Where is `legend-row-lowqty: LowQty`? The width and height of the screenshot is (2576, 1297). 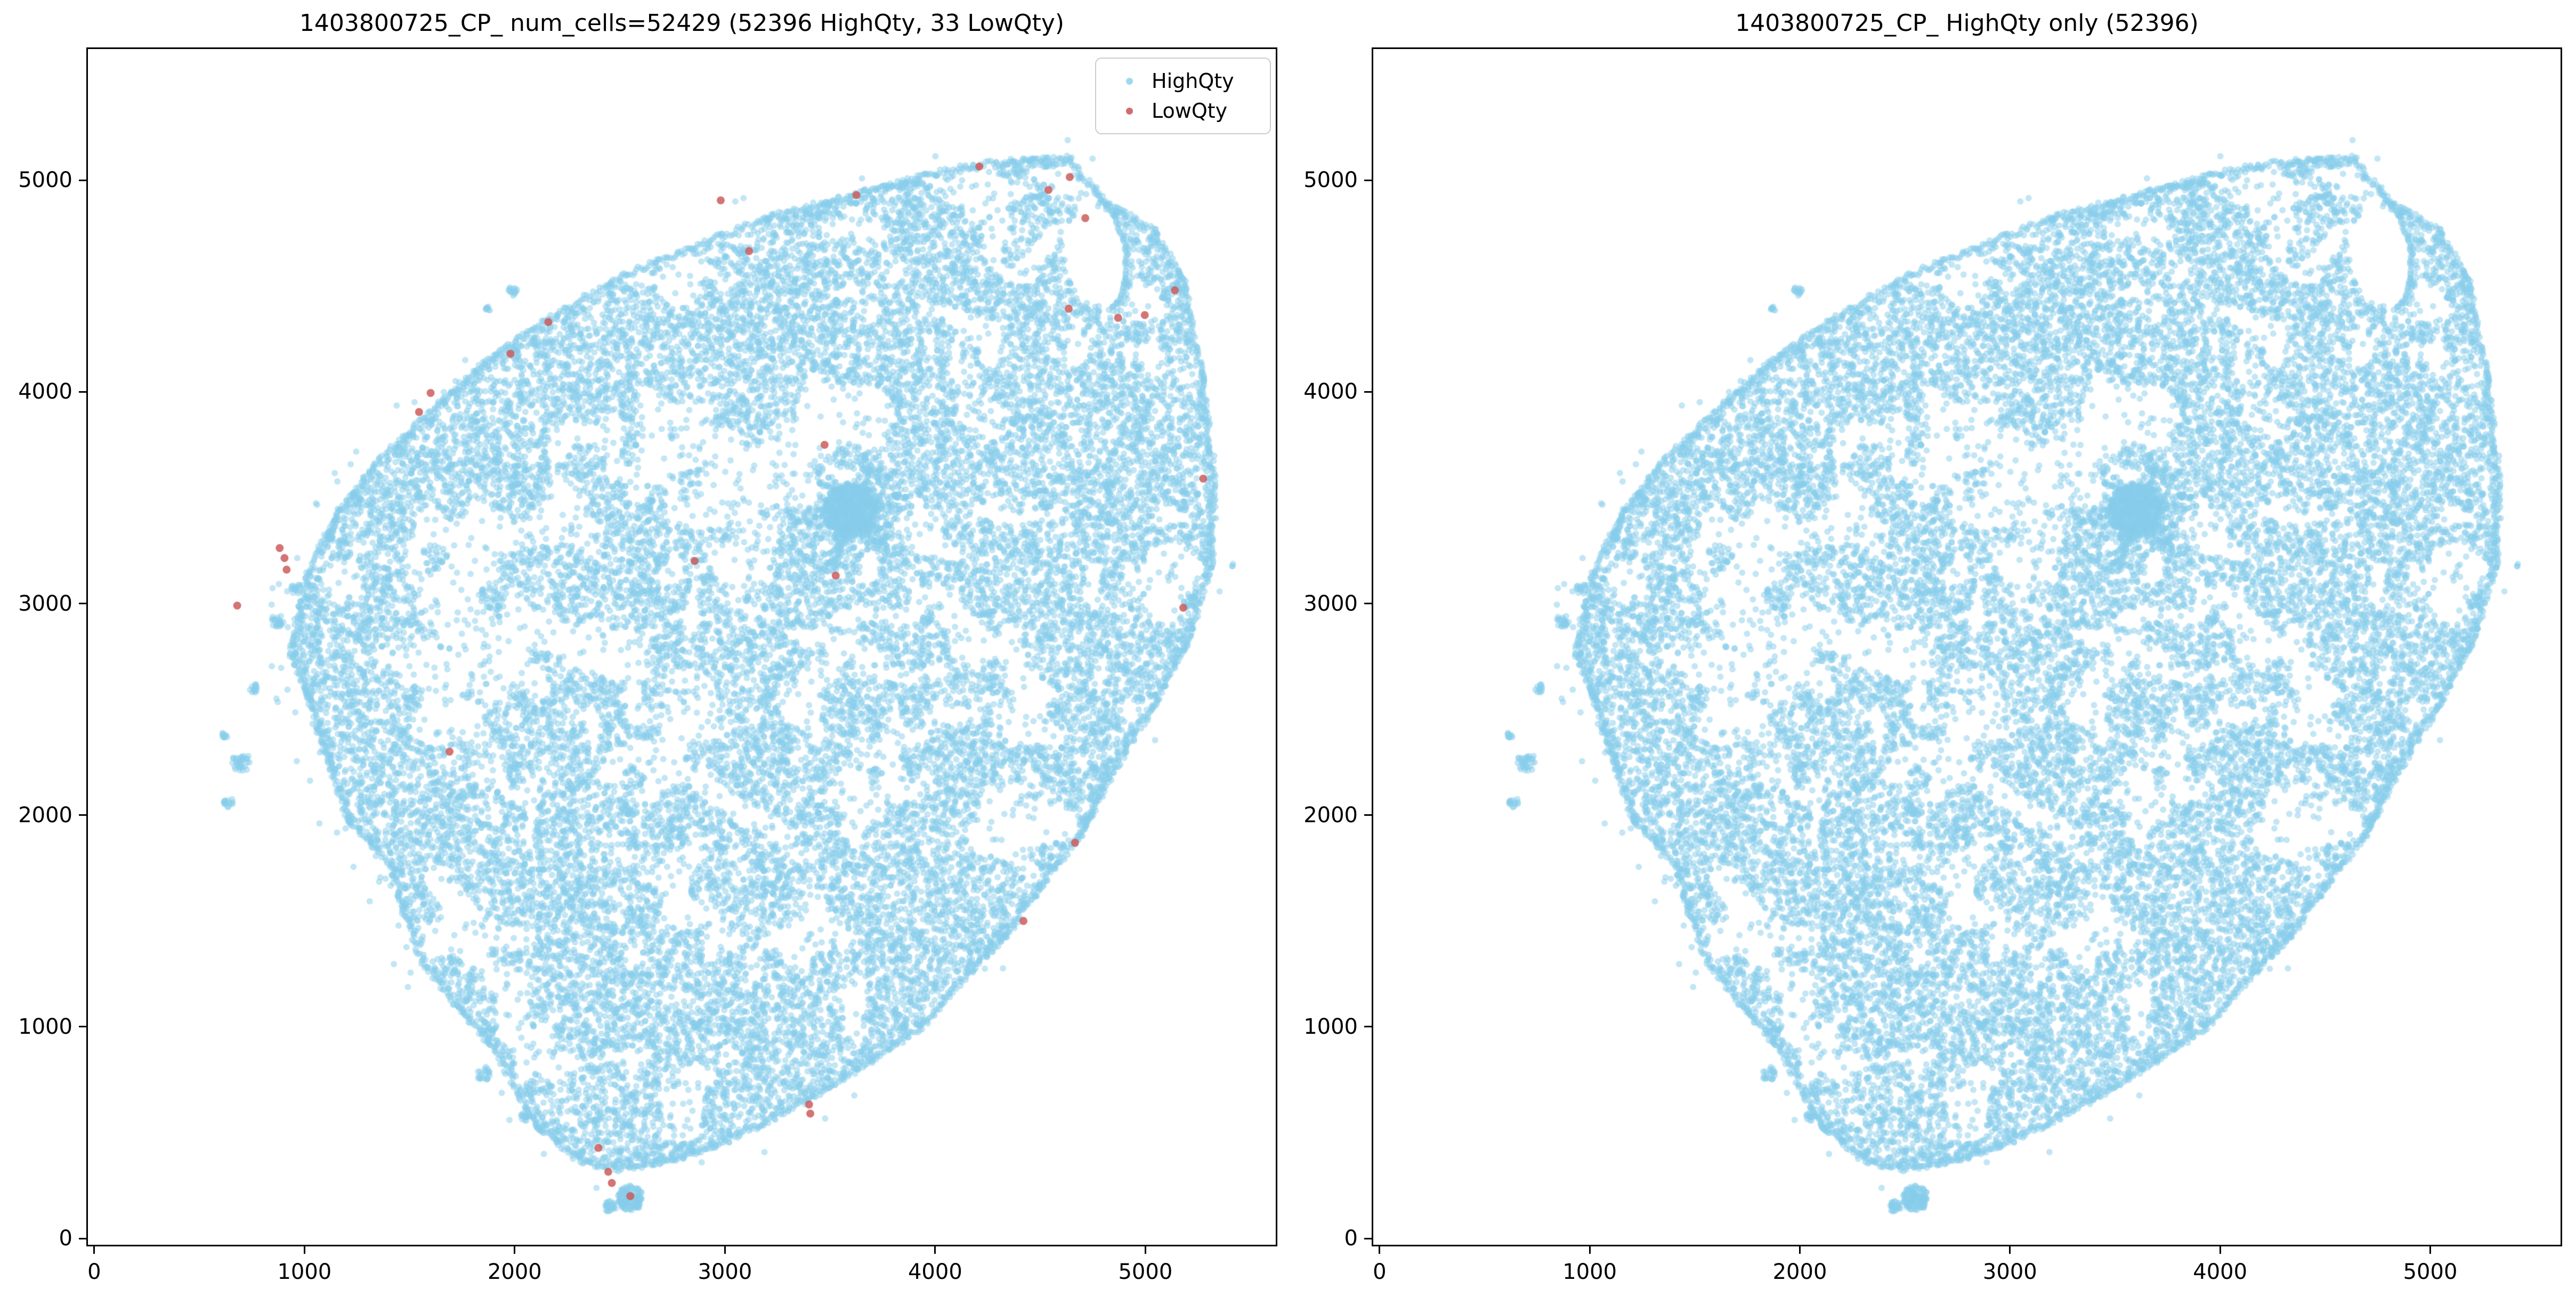
legend-row-lowqty: LowQty is located at coordinates (1182, 111).